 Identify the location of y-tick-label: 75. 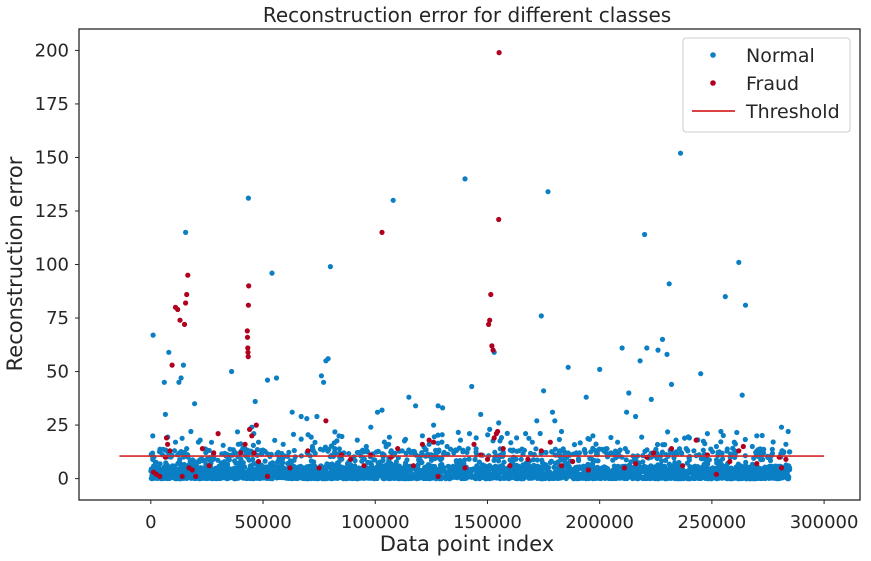
(57, 318).